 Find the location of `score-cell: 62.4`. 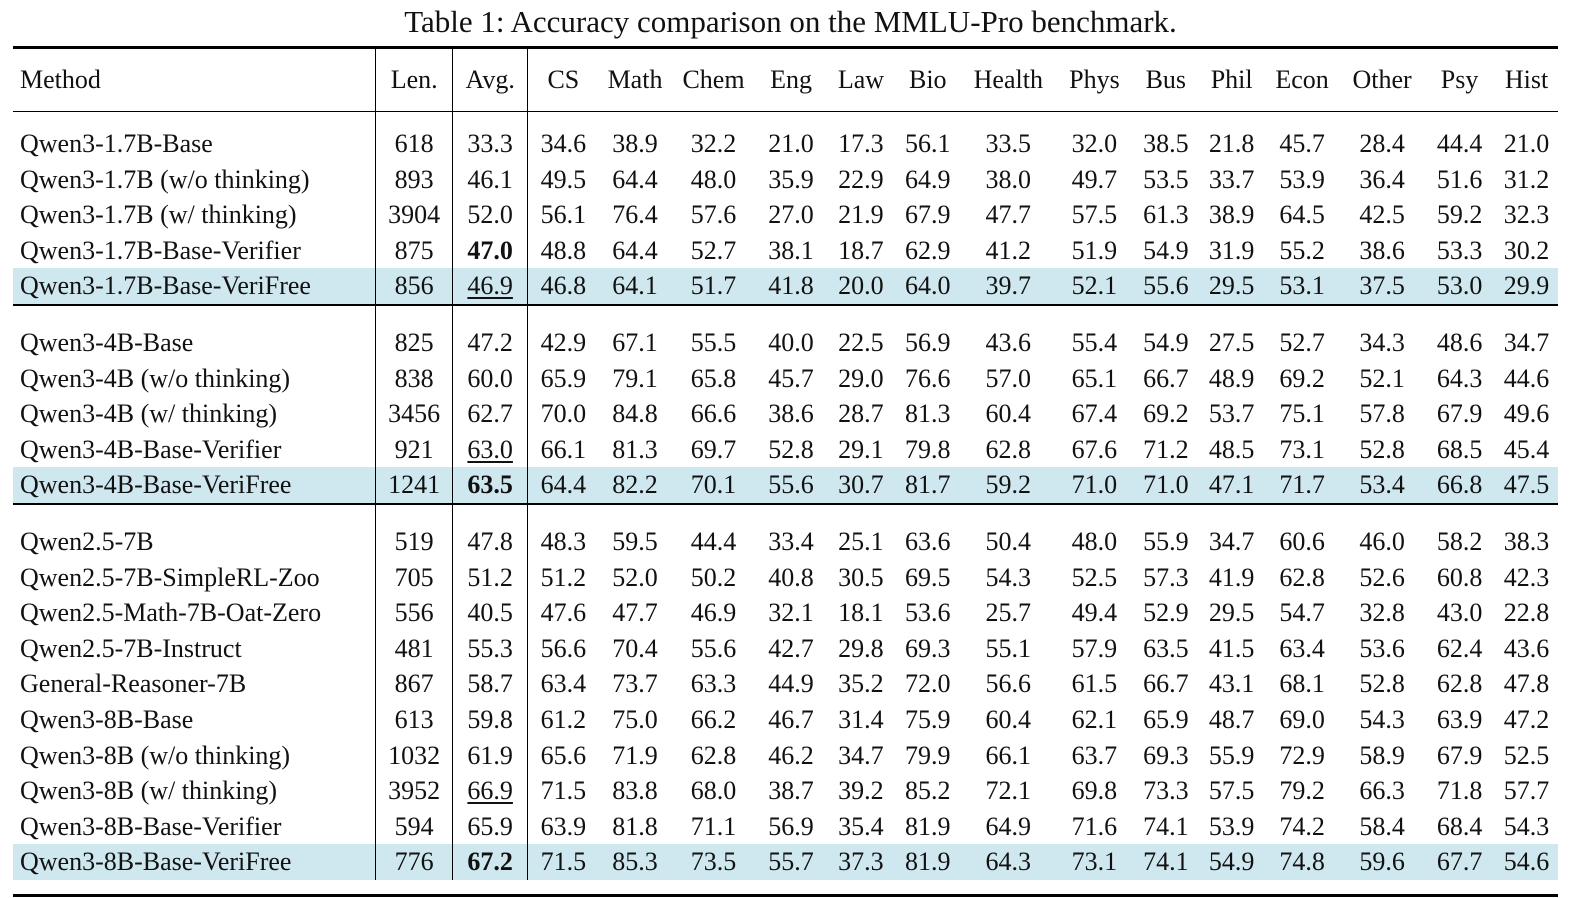

score-cell: 62.4 is located at coordinates (1459, 648).